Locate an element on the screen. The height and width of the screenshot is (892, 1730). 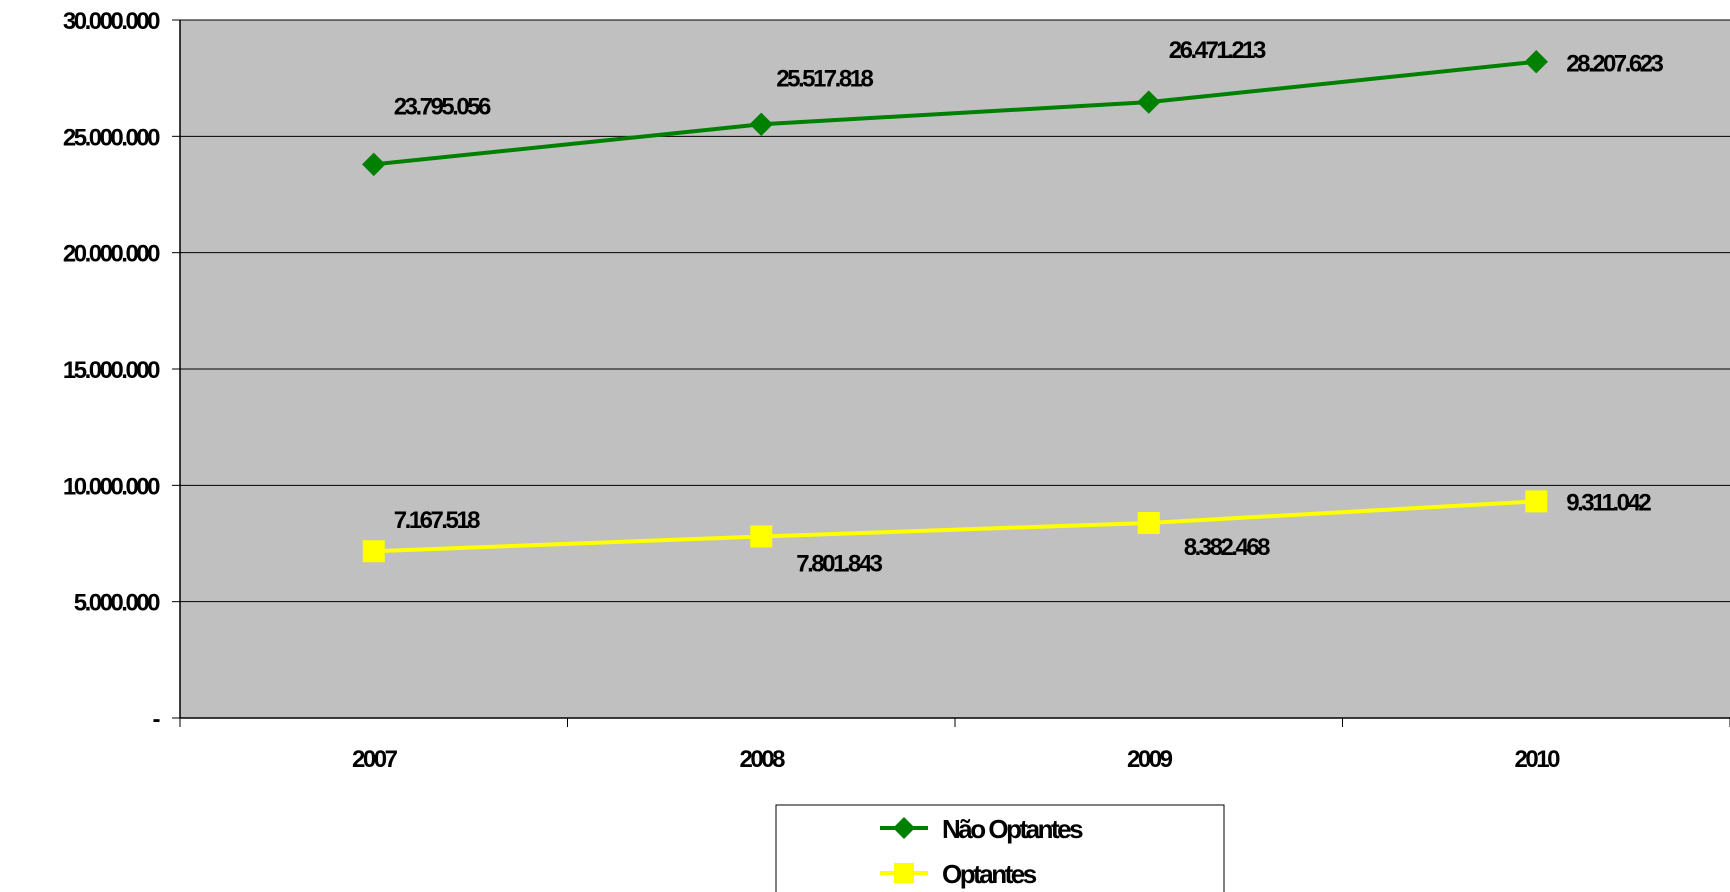
data-label: 7.167.518 is located at coordinates (437, 520).